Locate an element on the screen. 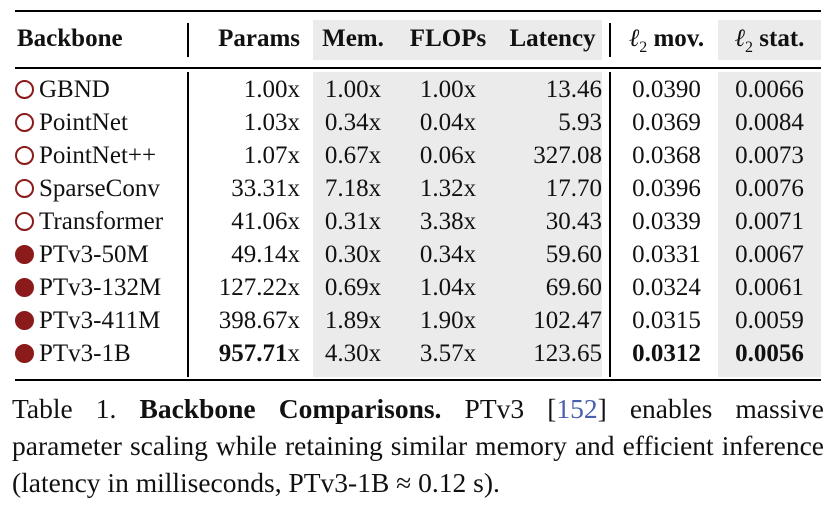 This screenshot has height=506, width=835. backbone-name: PTv3-132M is located at coordinates (100, 287).